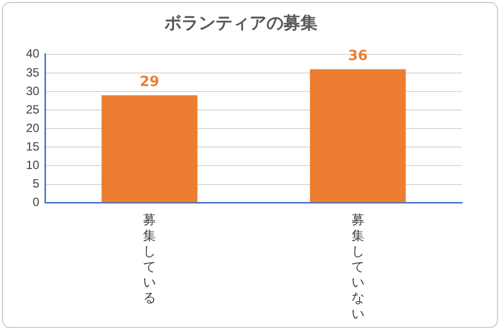 Image resolution: width=500 pixels, height=330 pixels. I want to click on data-label: 36, so click(358, 56).